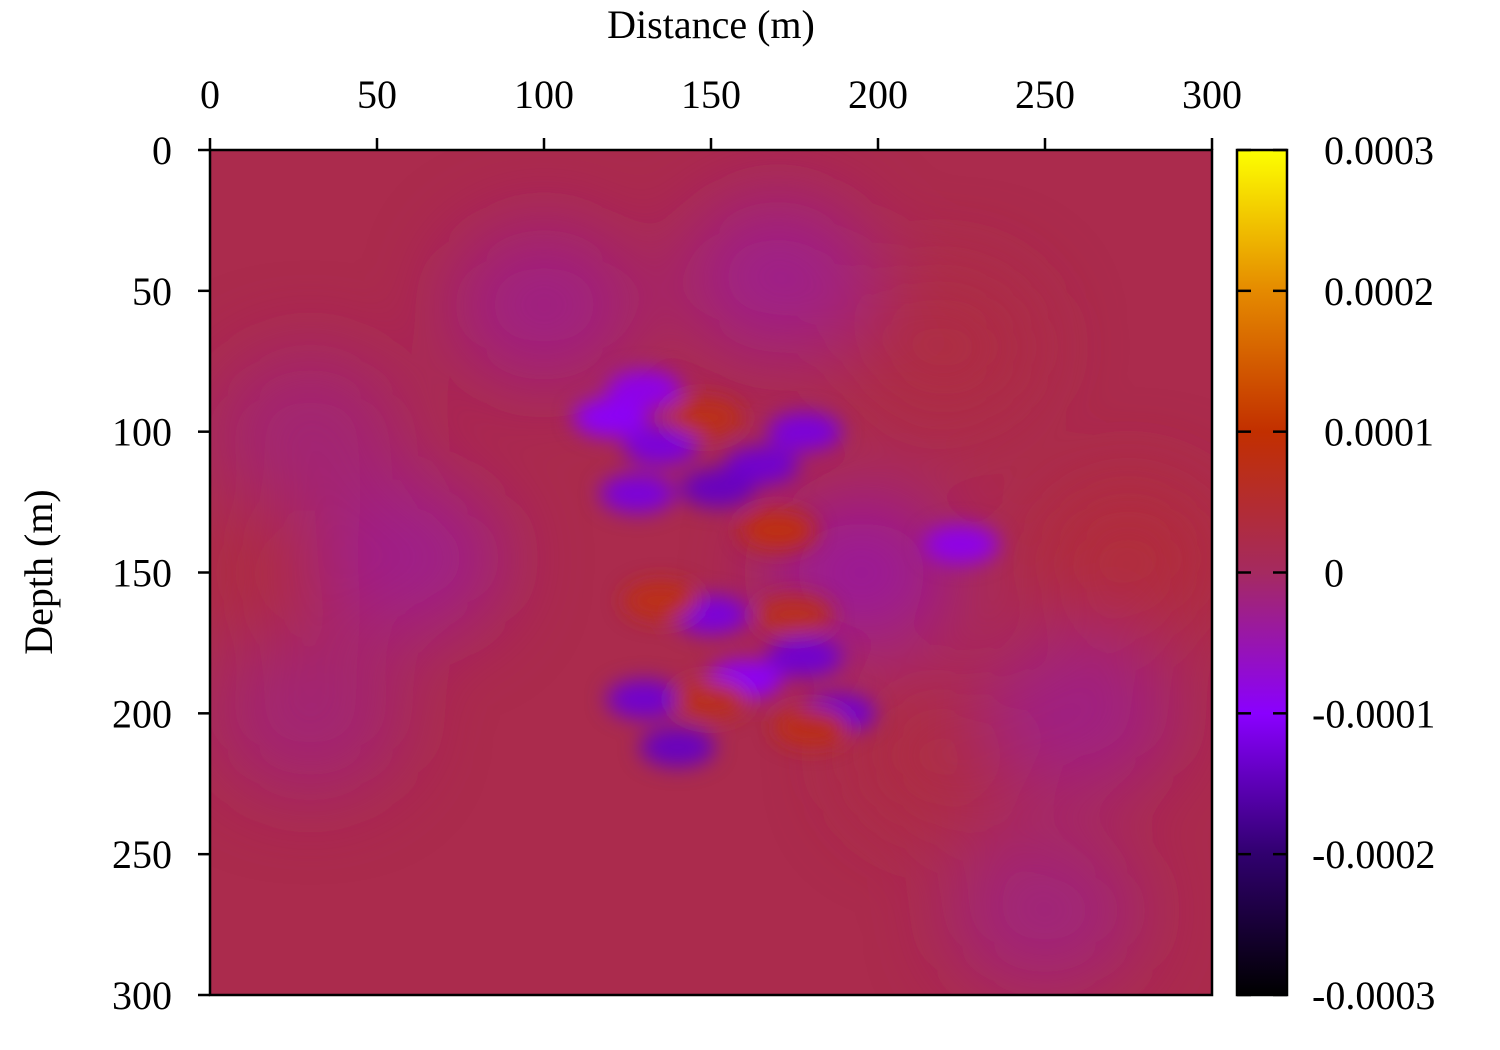 This screenshot has width=1500, height=1050. I want to click on y-tick-label: 50, so click(152, 291).